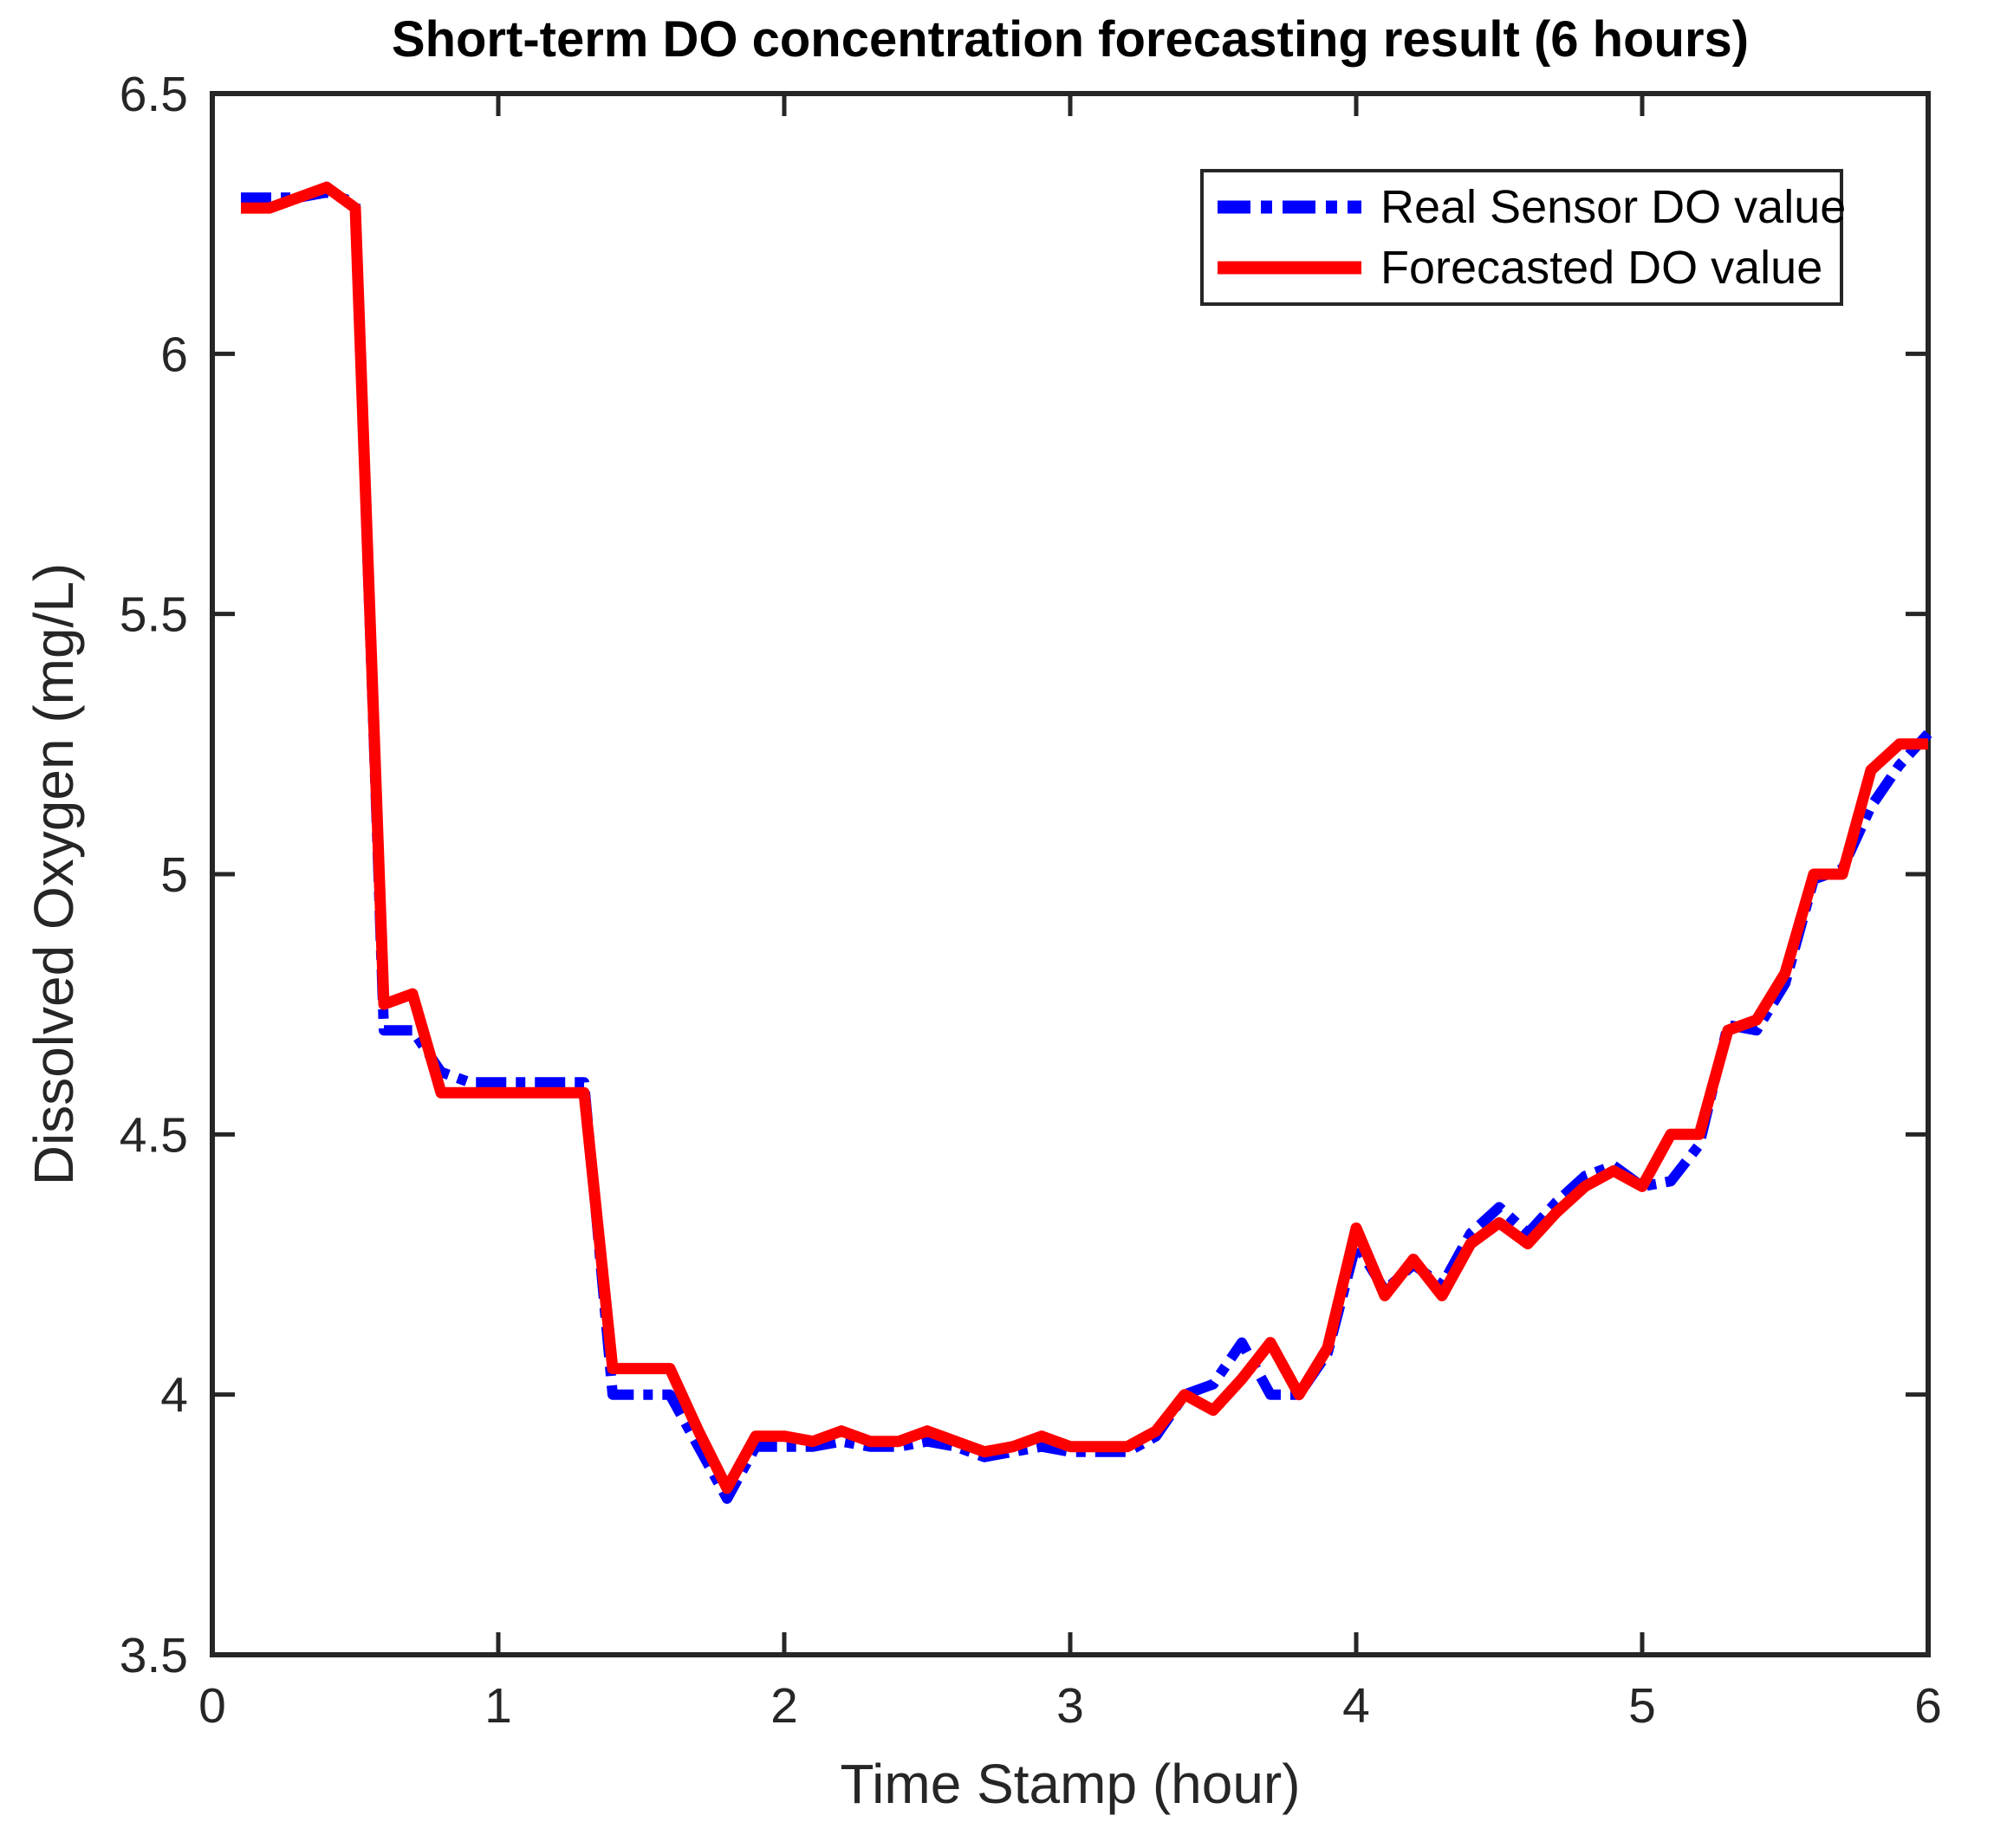 The image size is (2007, 1848). Describe the element at coordinates (1523, 238) in the screenshot. I see `legend: Real Sensor DO value Forecasted DO value` at that location.